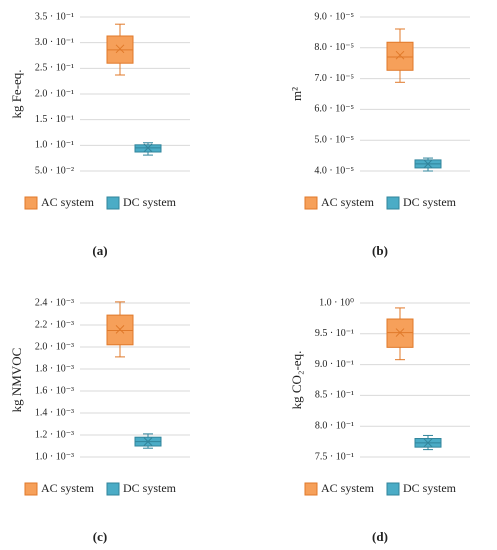  I want to click on y-tick-label: 3.0 · 10⁻¹, so click(54, 42).